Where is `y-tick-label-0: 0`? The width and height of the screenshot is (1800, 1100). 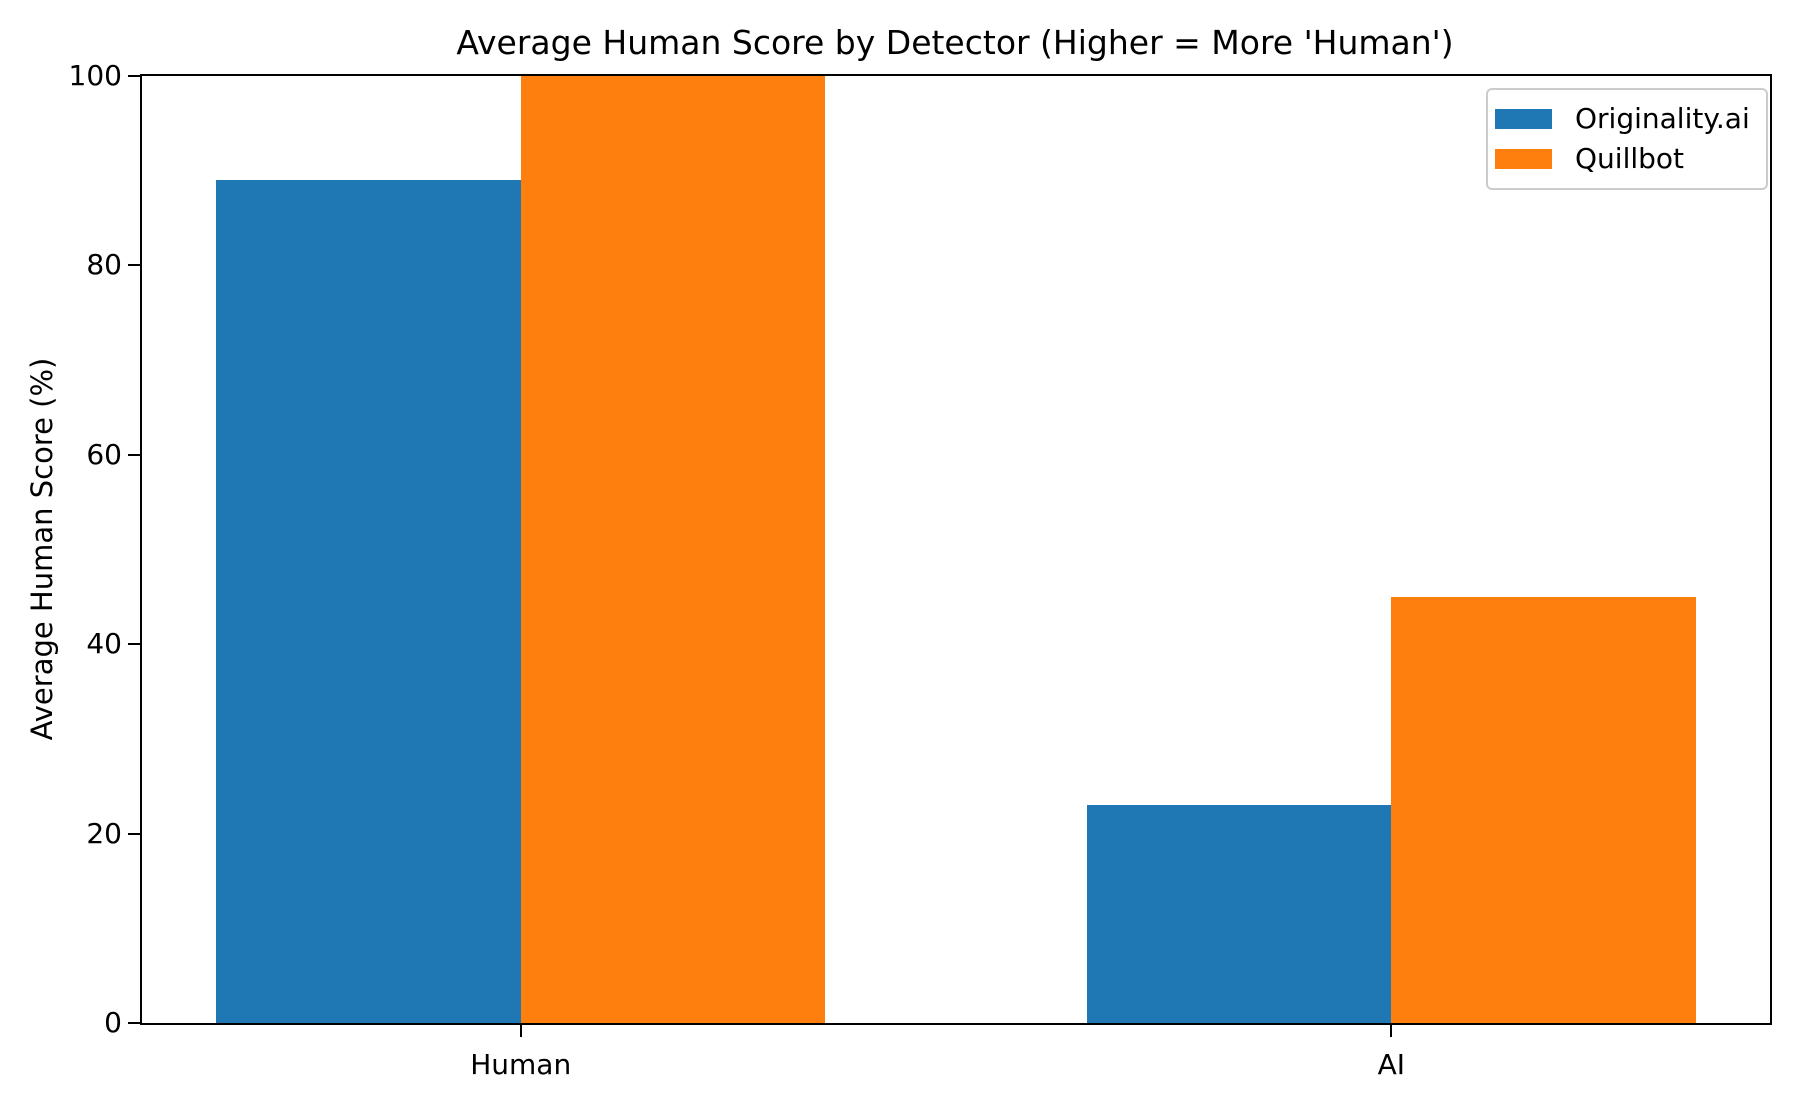 y-tick-label-0: 0 is located at coordinates (113, 1022).